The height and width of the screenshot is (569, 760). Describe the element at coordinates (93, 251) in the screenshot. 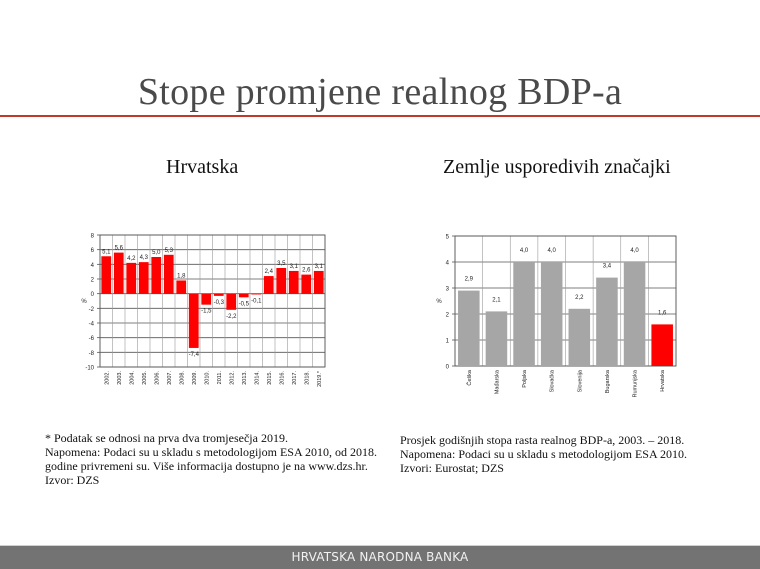

I see `y-tick-label: 6` at that location.